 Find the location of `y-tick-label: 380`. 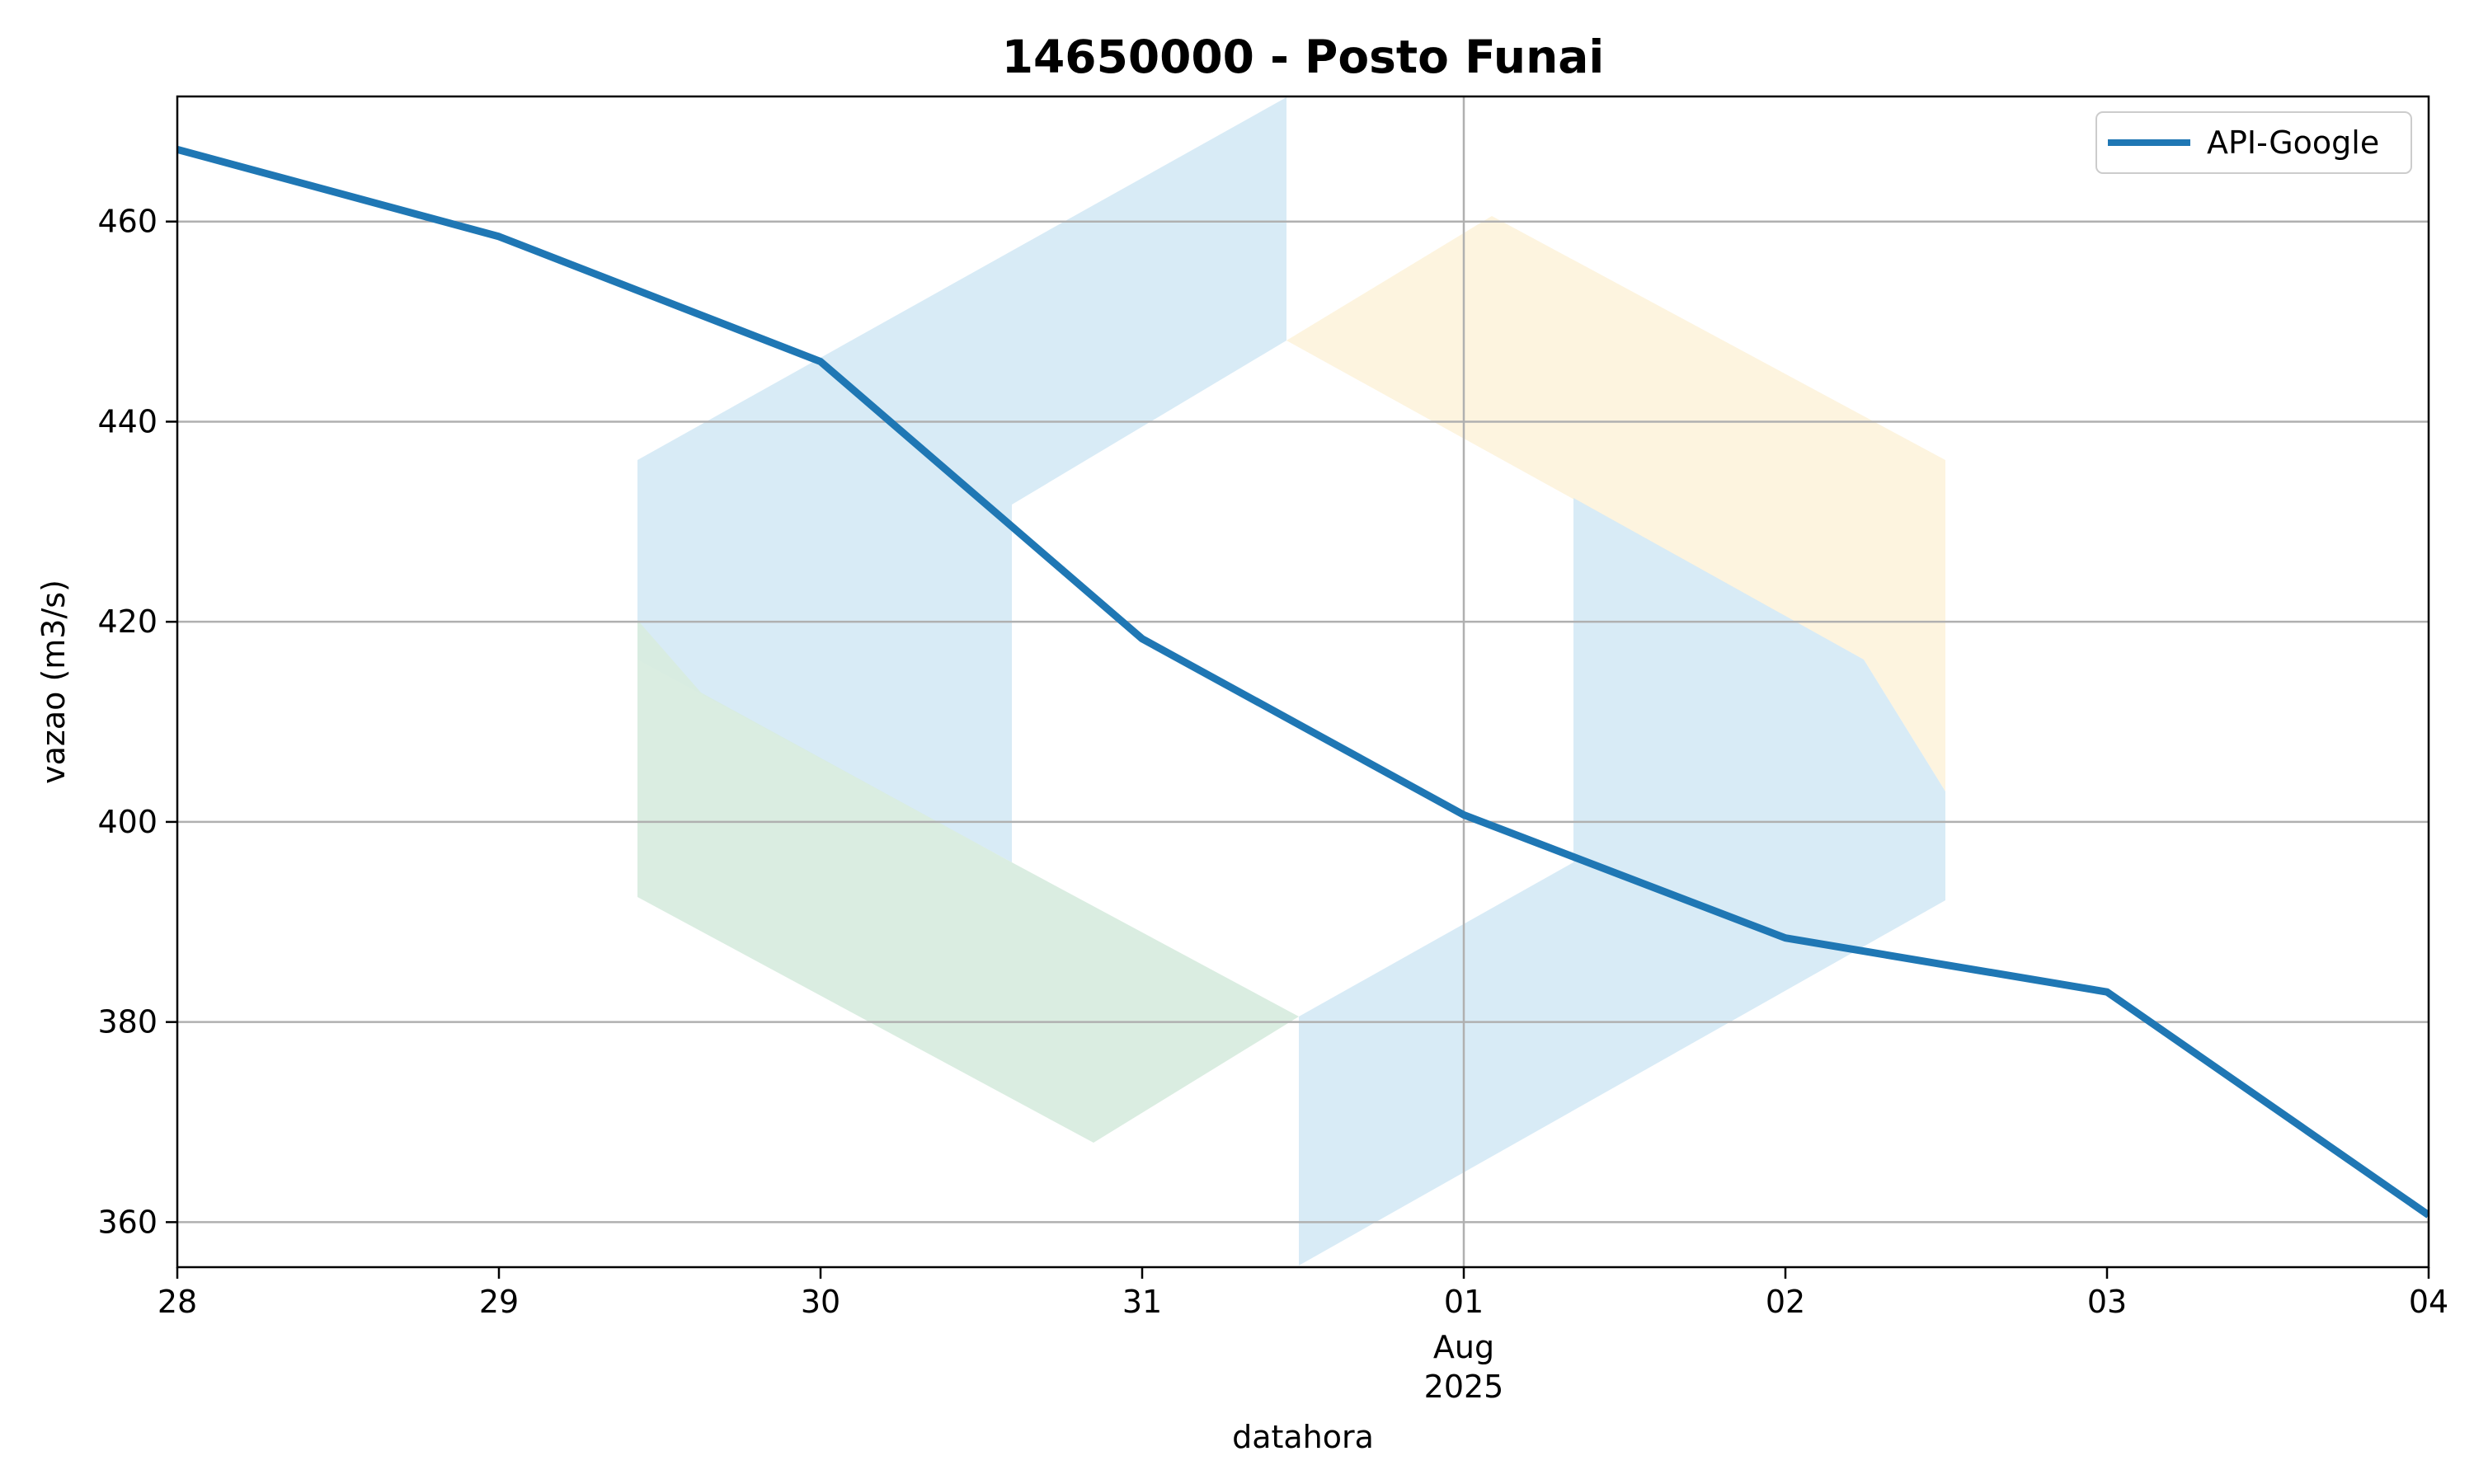

y-tick-label: 380 is located at coordinates (127, 1022).